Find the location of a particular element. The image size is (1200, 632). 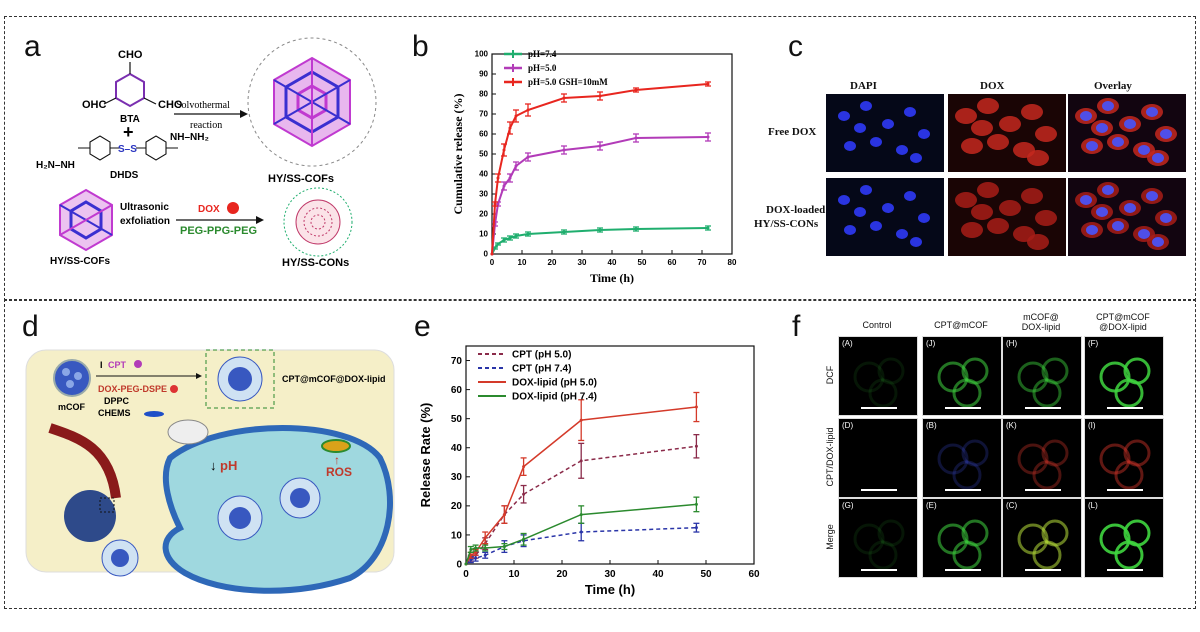

micrograph-f-r2-c3: (L) is located at coordinates (1124, 538).